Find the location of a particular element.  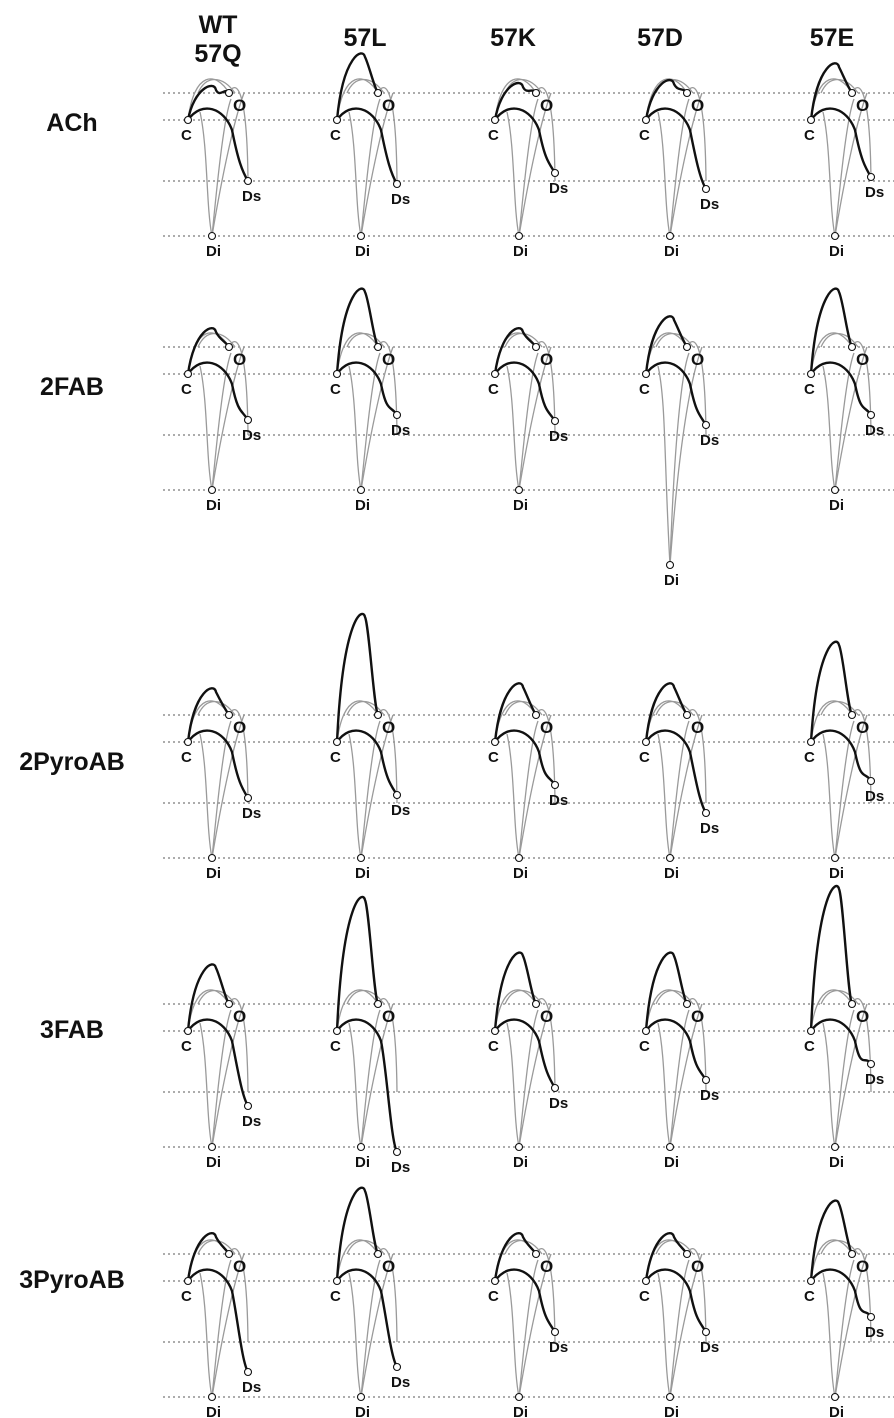

panel-2pyroab-57L: C O Ds Di is located at coordinates (370, 747).